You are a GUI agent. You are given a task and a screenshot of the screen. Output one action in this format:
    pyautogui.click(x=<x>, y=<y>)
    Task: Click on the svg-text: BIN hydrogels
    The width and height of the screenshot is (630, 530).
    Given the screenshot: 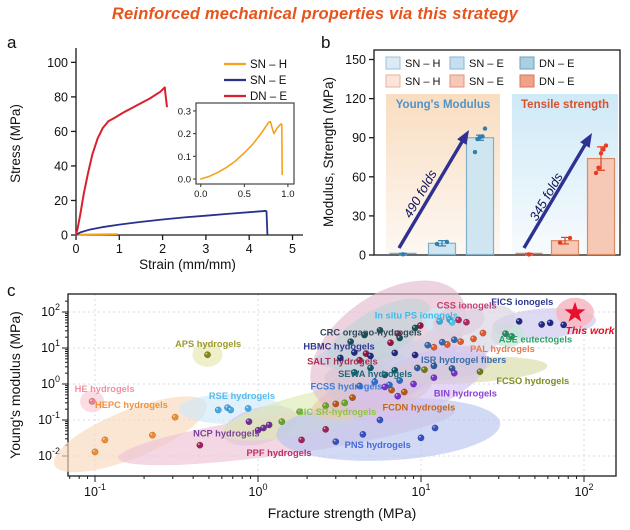 What is the action you would take?
    pyautogui.click(x=465, y=393)
    